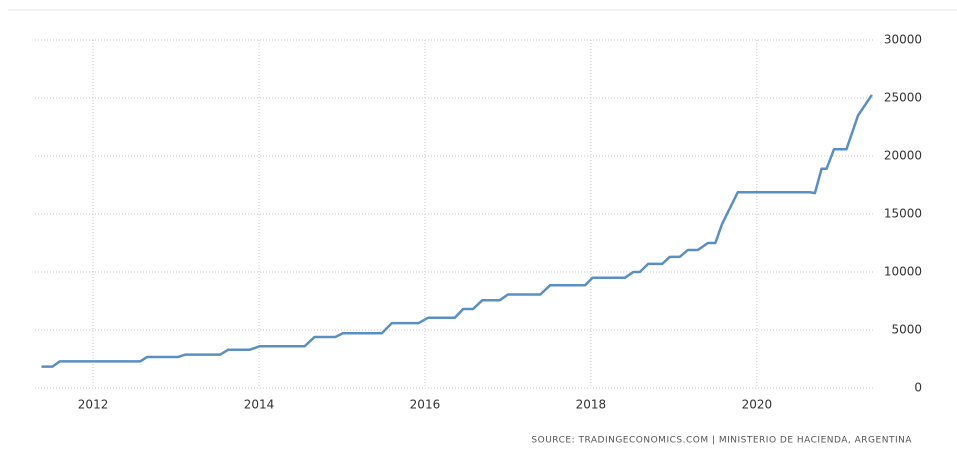  Describe the element at coordinates (93, 405) in the screenshot. I see `x-tick-label: 2012` at that location.